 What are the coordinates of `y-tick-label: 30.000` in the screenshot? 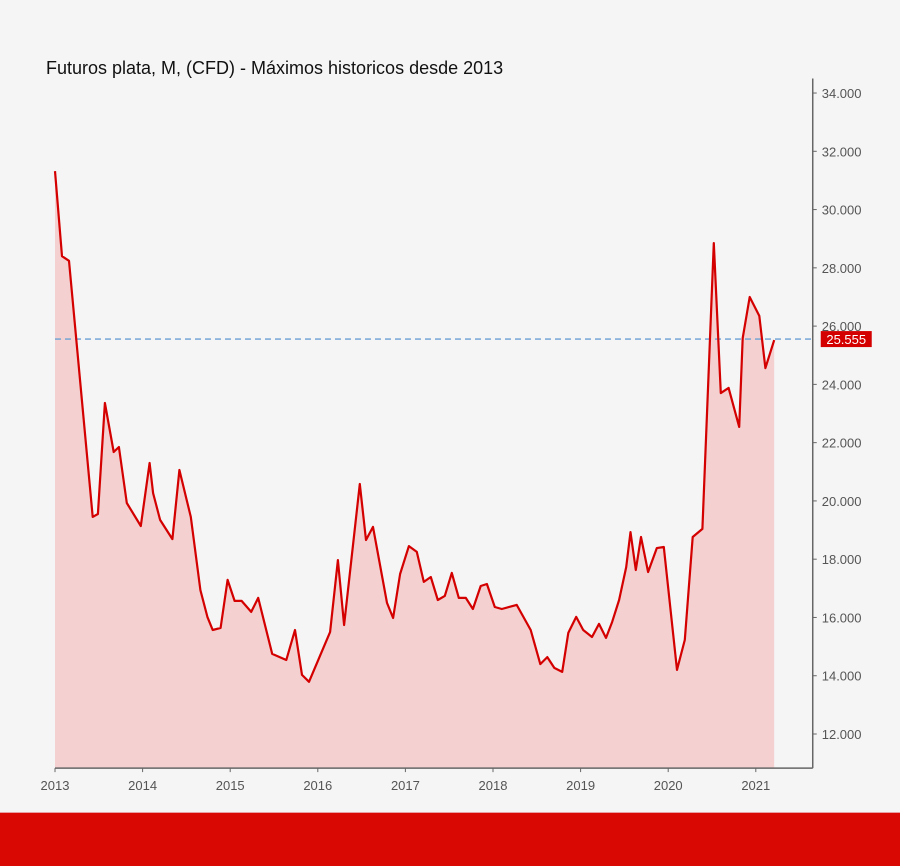 It's located at (842, 210).